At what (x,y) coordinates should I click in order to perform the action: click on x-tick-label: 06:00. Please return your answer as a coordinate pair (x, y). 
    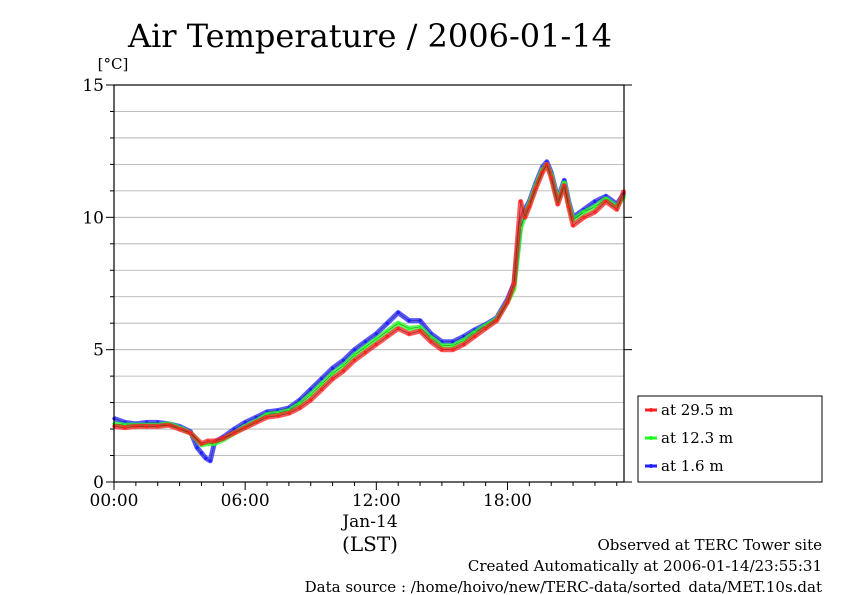
    Looking at the image, I should click on (245, 501).